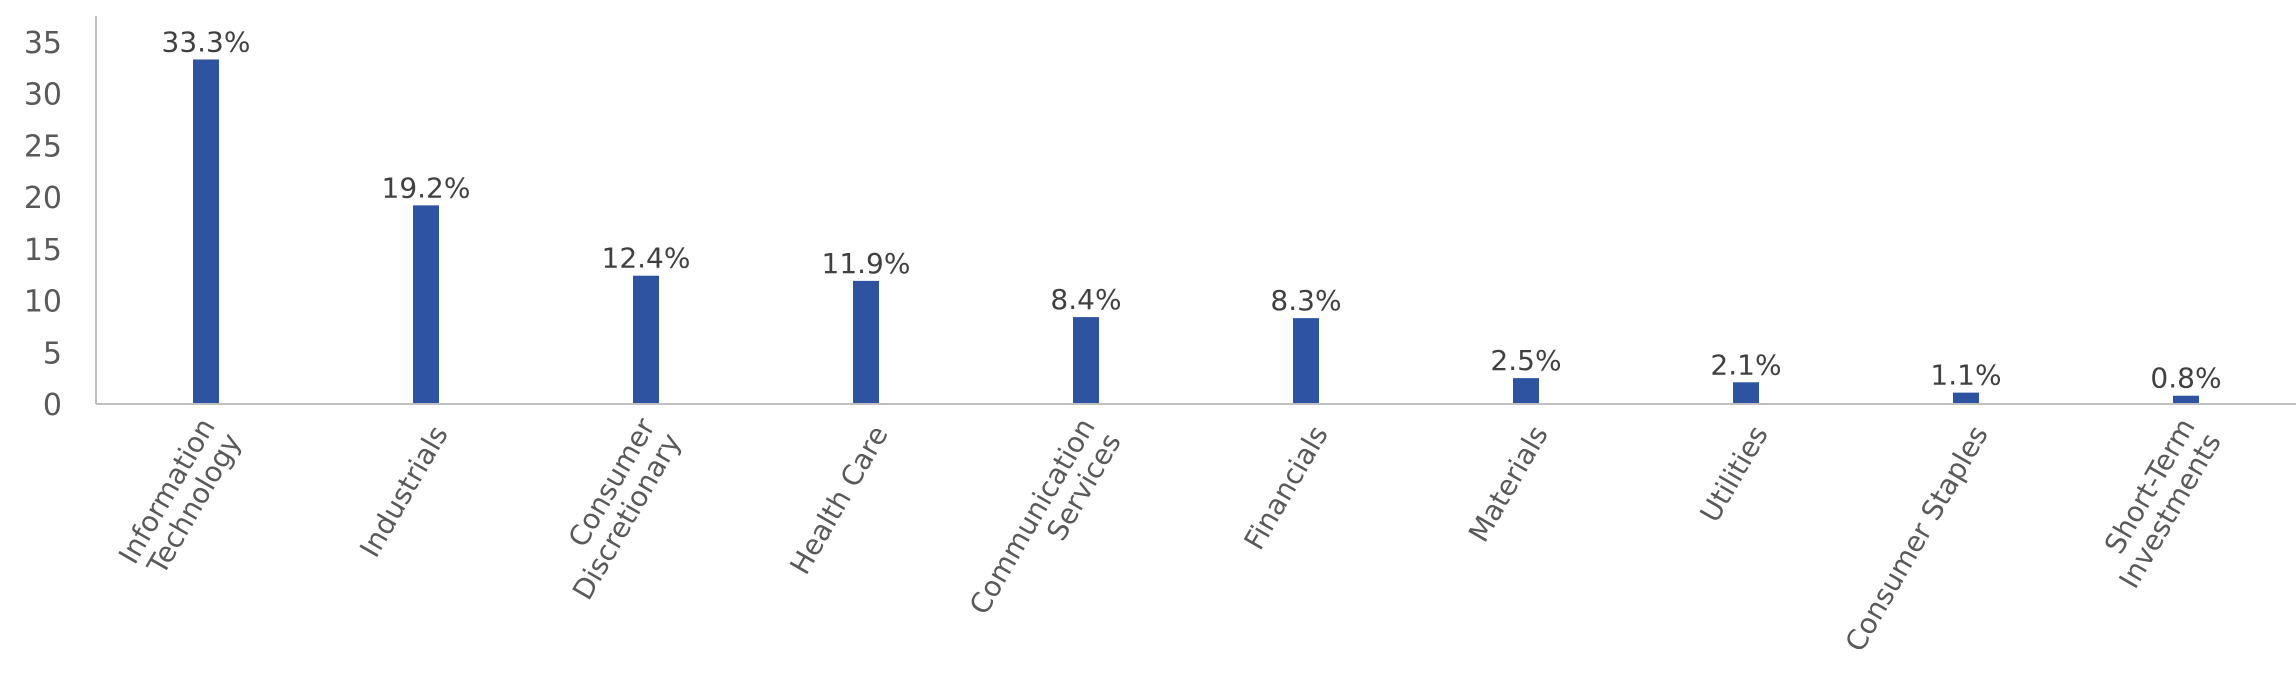 The image size is (2296, 692). I want to click on category-label: Consumer Staples, so click(1917, 538).